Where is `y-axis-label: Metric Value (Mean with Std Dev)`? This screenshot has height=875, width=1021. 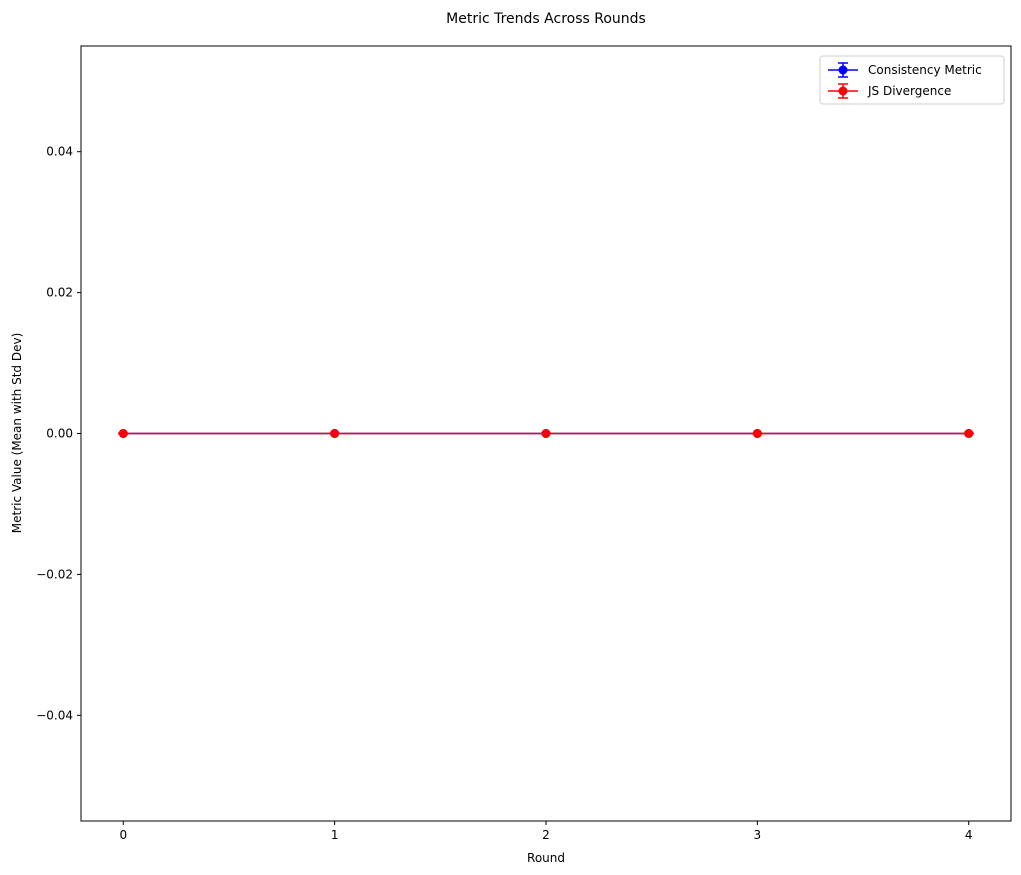 y-axis-label: Metric Value (Mean with Std Dev) is located at coordinates (17, 433).